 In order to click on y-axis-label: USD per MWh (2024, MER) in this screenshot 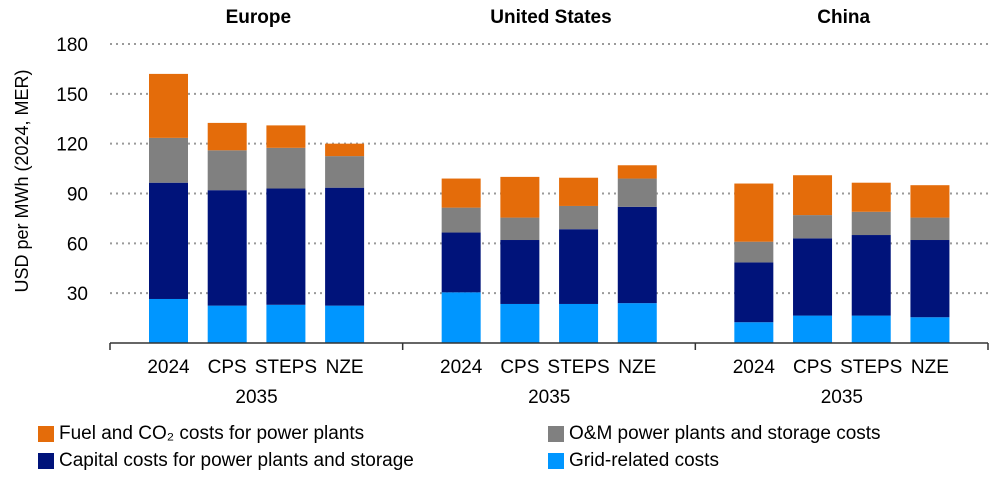, I will do `click(22, 180)`.